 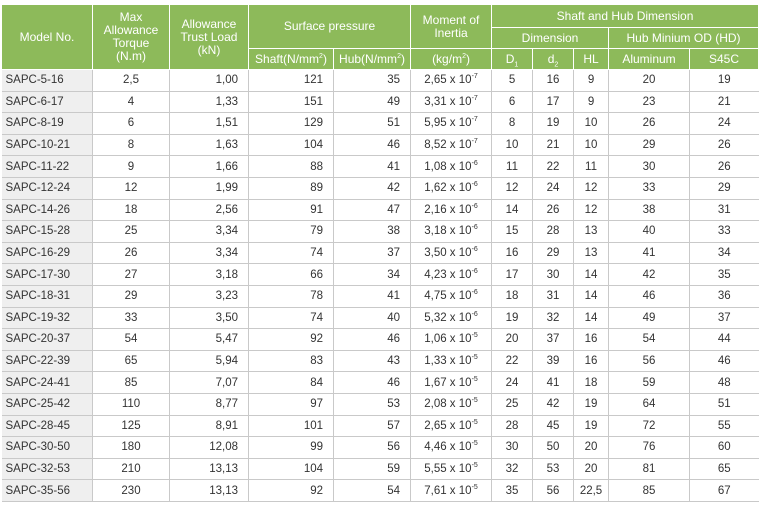 What do you see at coordinates (553, 188) in the screenshot?
I see `d2-cell: 24` at bounding box center [553, 188].